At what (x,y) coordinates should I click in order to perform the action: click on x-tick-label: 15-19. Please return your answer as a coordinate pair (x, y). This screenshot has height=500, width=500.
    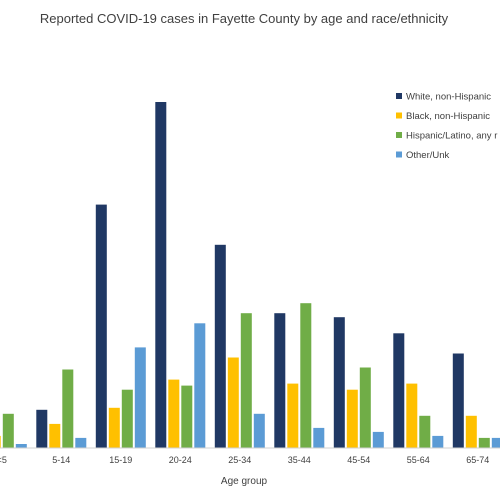
    Looking at the image, I should click on (120, 460).